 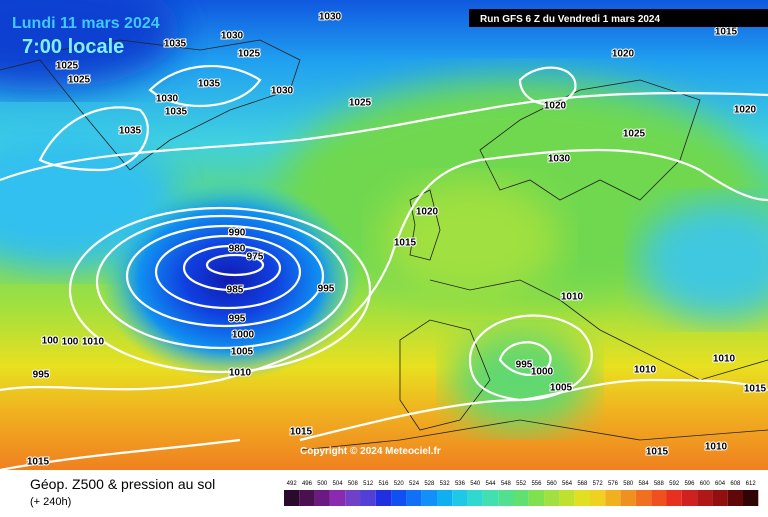 What do you see at coordinates (255, 257) in the screenshot?
I see `isobar-label: 975` at bounding box center [255, 257].